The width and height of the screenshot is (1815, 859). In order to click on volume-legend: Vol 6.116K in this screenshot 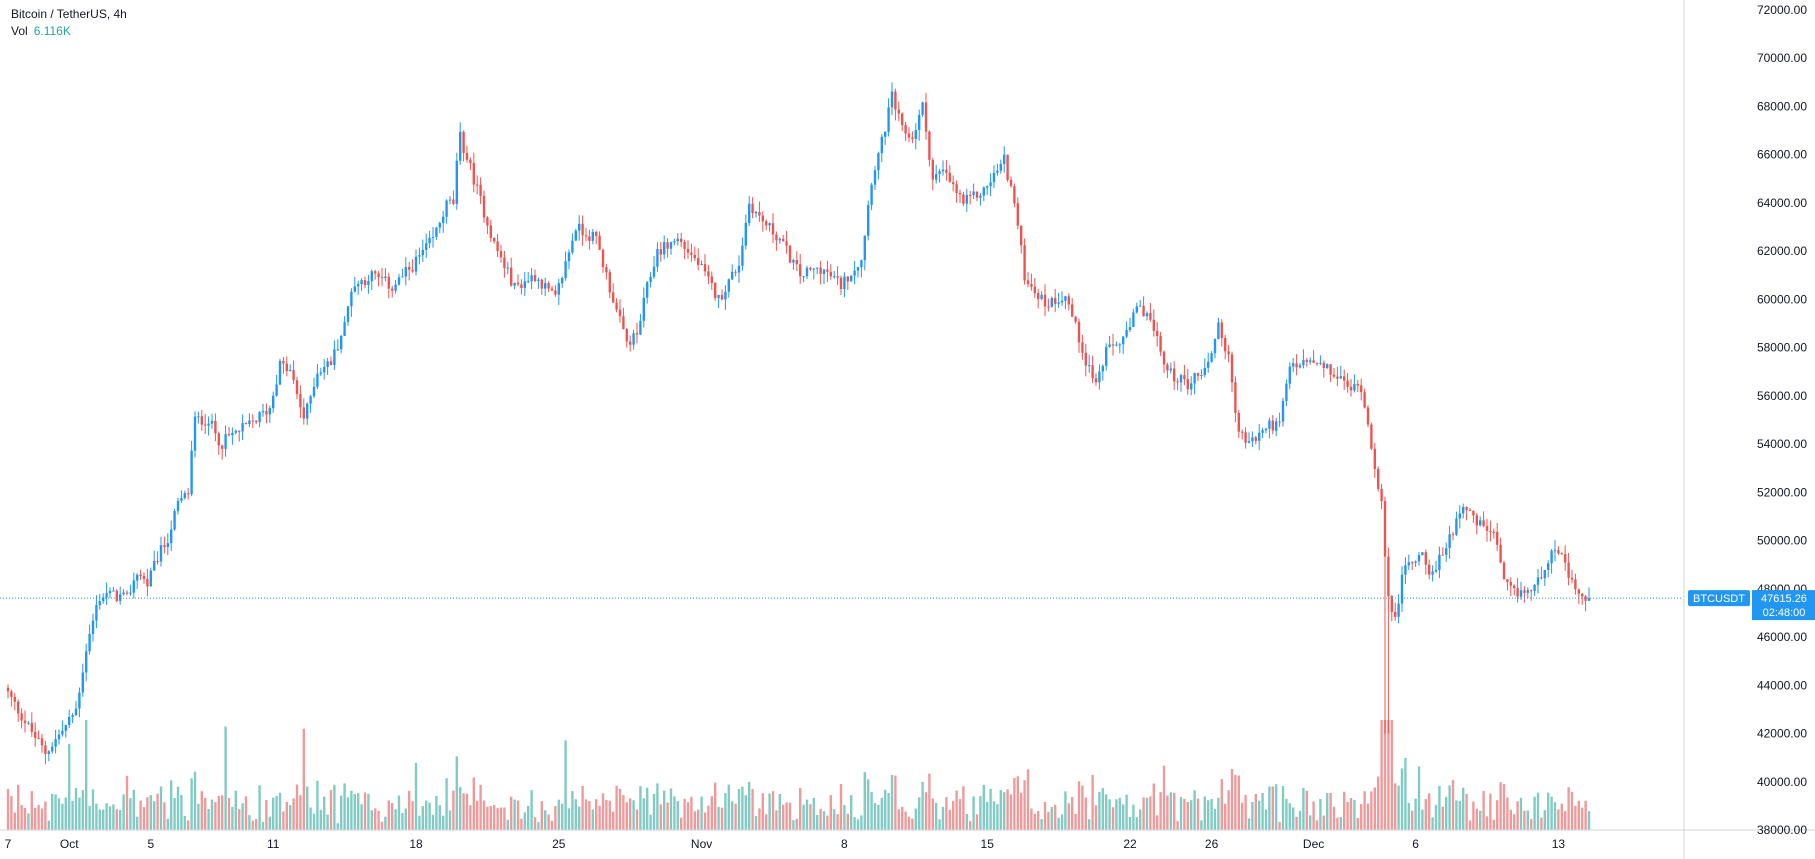, I will do `click(41, 31)`.